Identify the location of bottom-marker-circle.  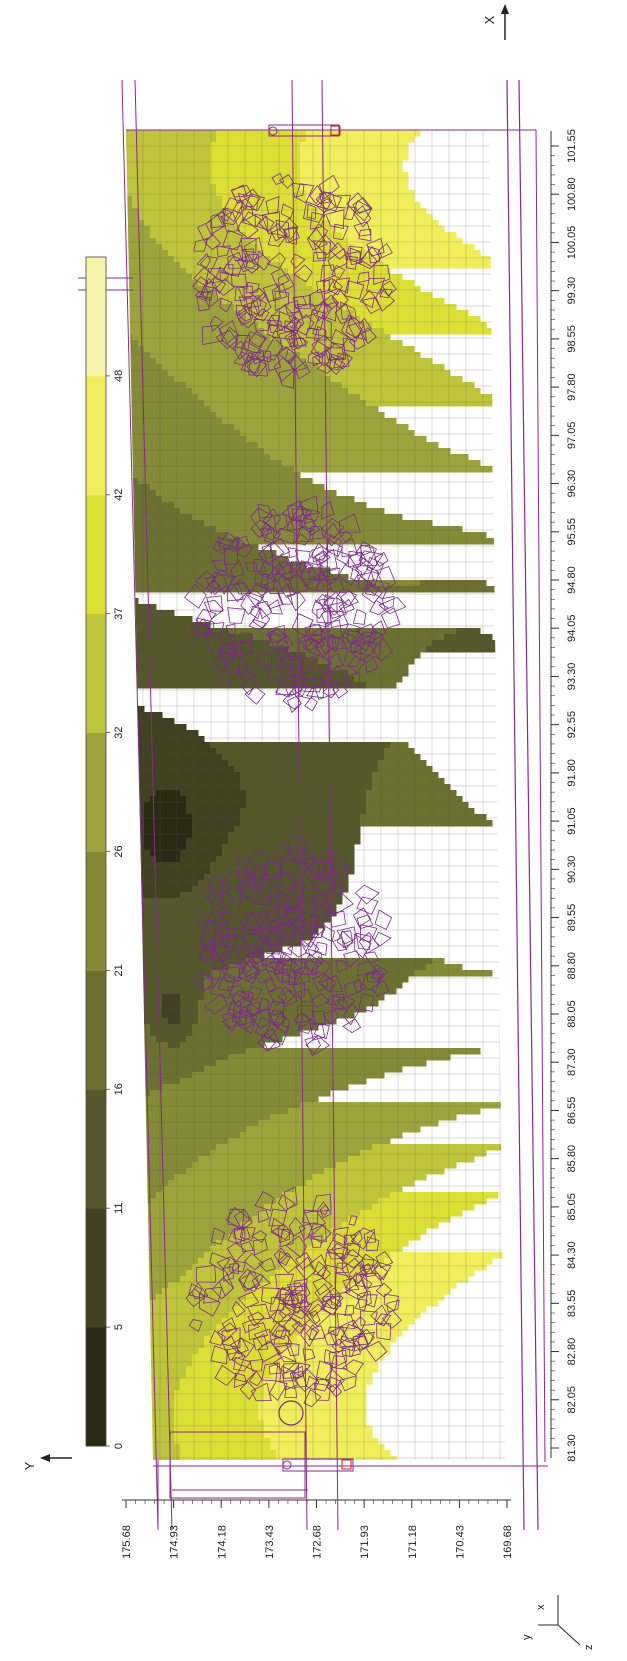
(287, 1465).